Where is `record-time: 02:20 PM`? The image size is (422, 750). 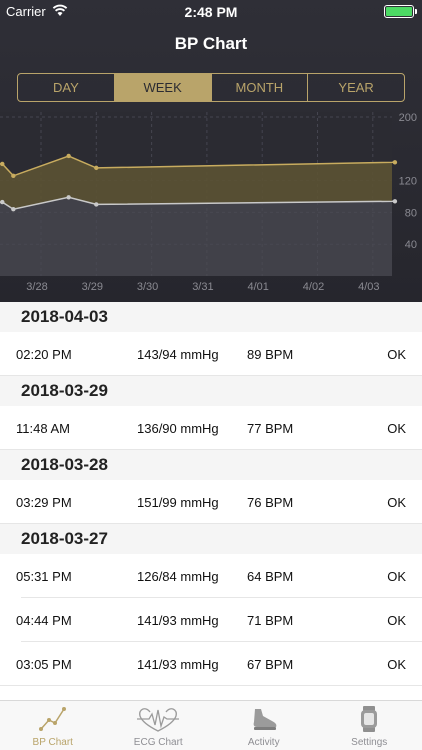 record-time: 02:20 PM is located at coordinates (44, 354).